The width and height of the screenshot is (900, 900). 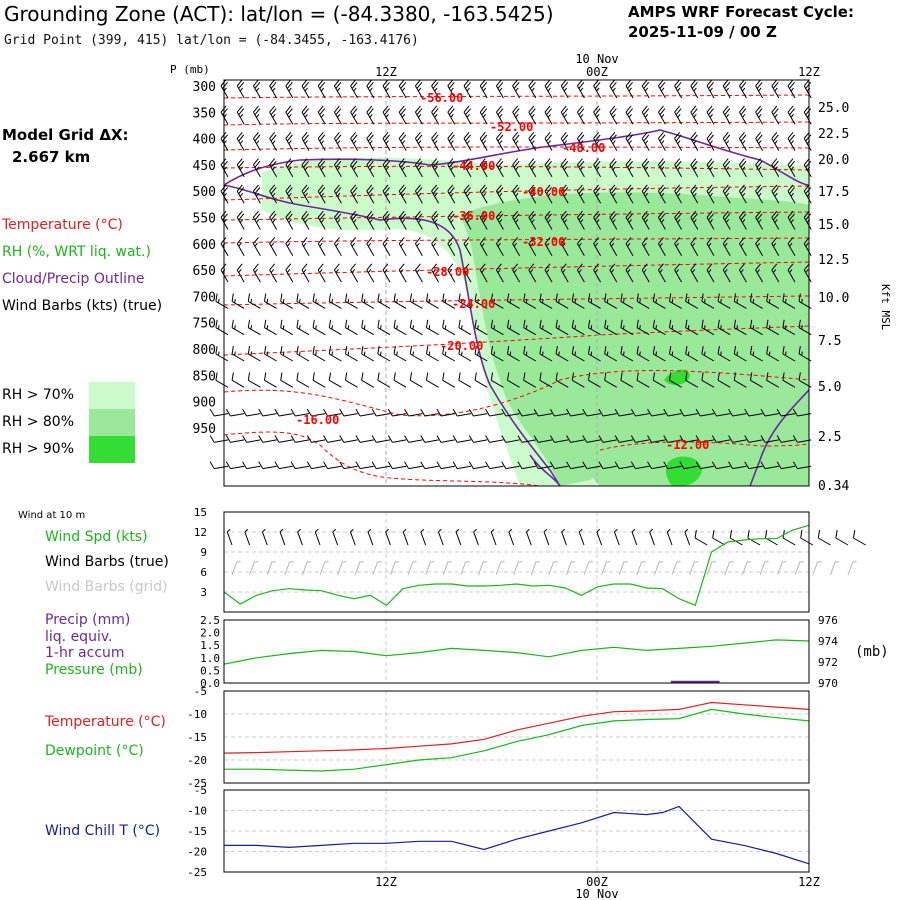 What do you see at coordinates (516, 651) in the screenshot?
I see `pp-panel-frame` at bounding box center [516, 651].